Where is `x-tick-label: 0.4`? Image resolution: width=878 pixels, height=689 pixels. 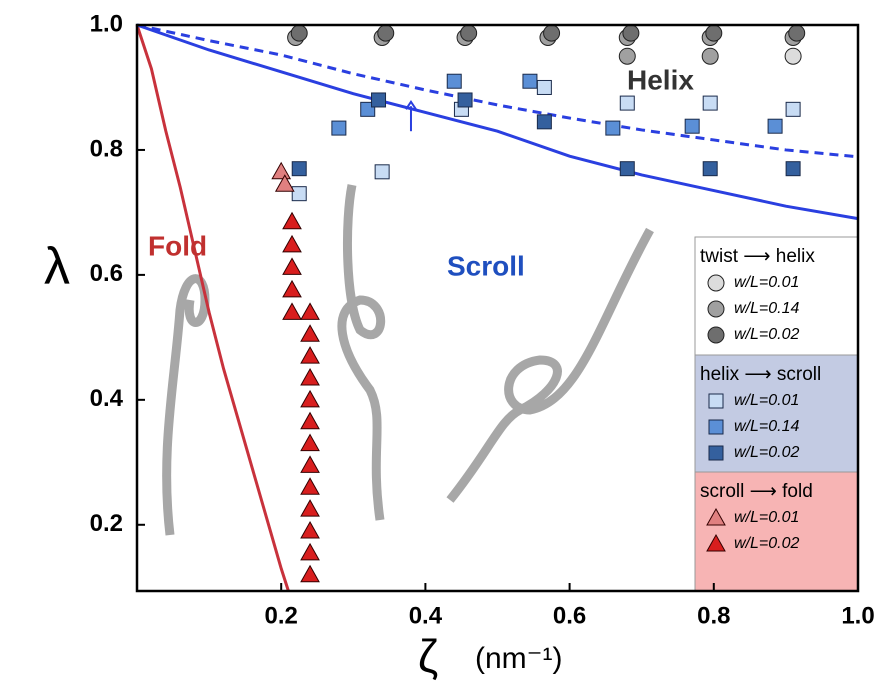
x-tick-label: 0.4 is located at coordinates (426, 615).